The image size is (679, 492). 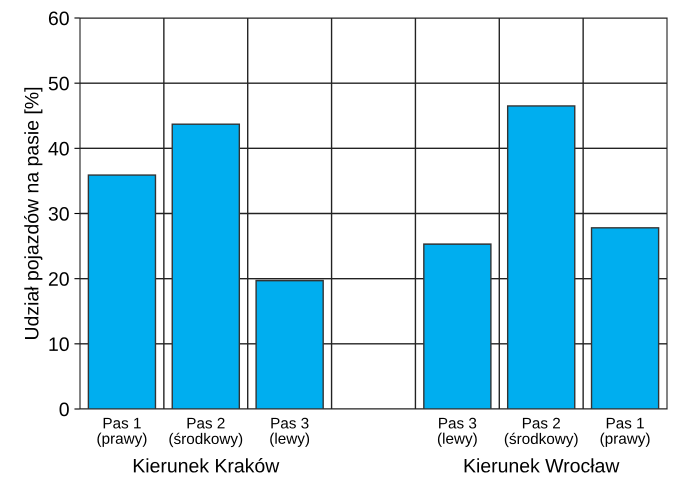 I want to click on y-tick-label: 10, so click(x=59, y=344).